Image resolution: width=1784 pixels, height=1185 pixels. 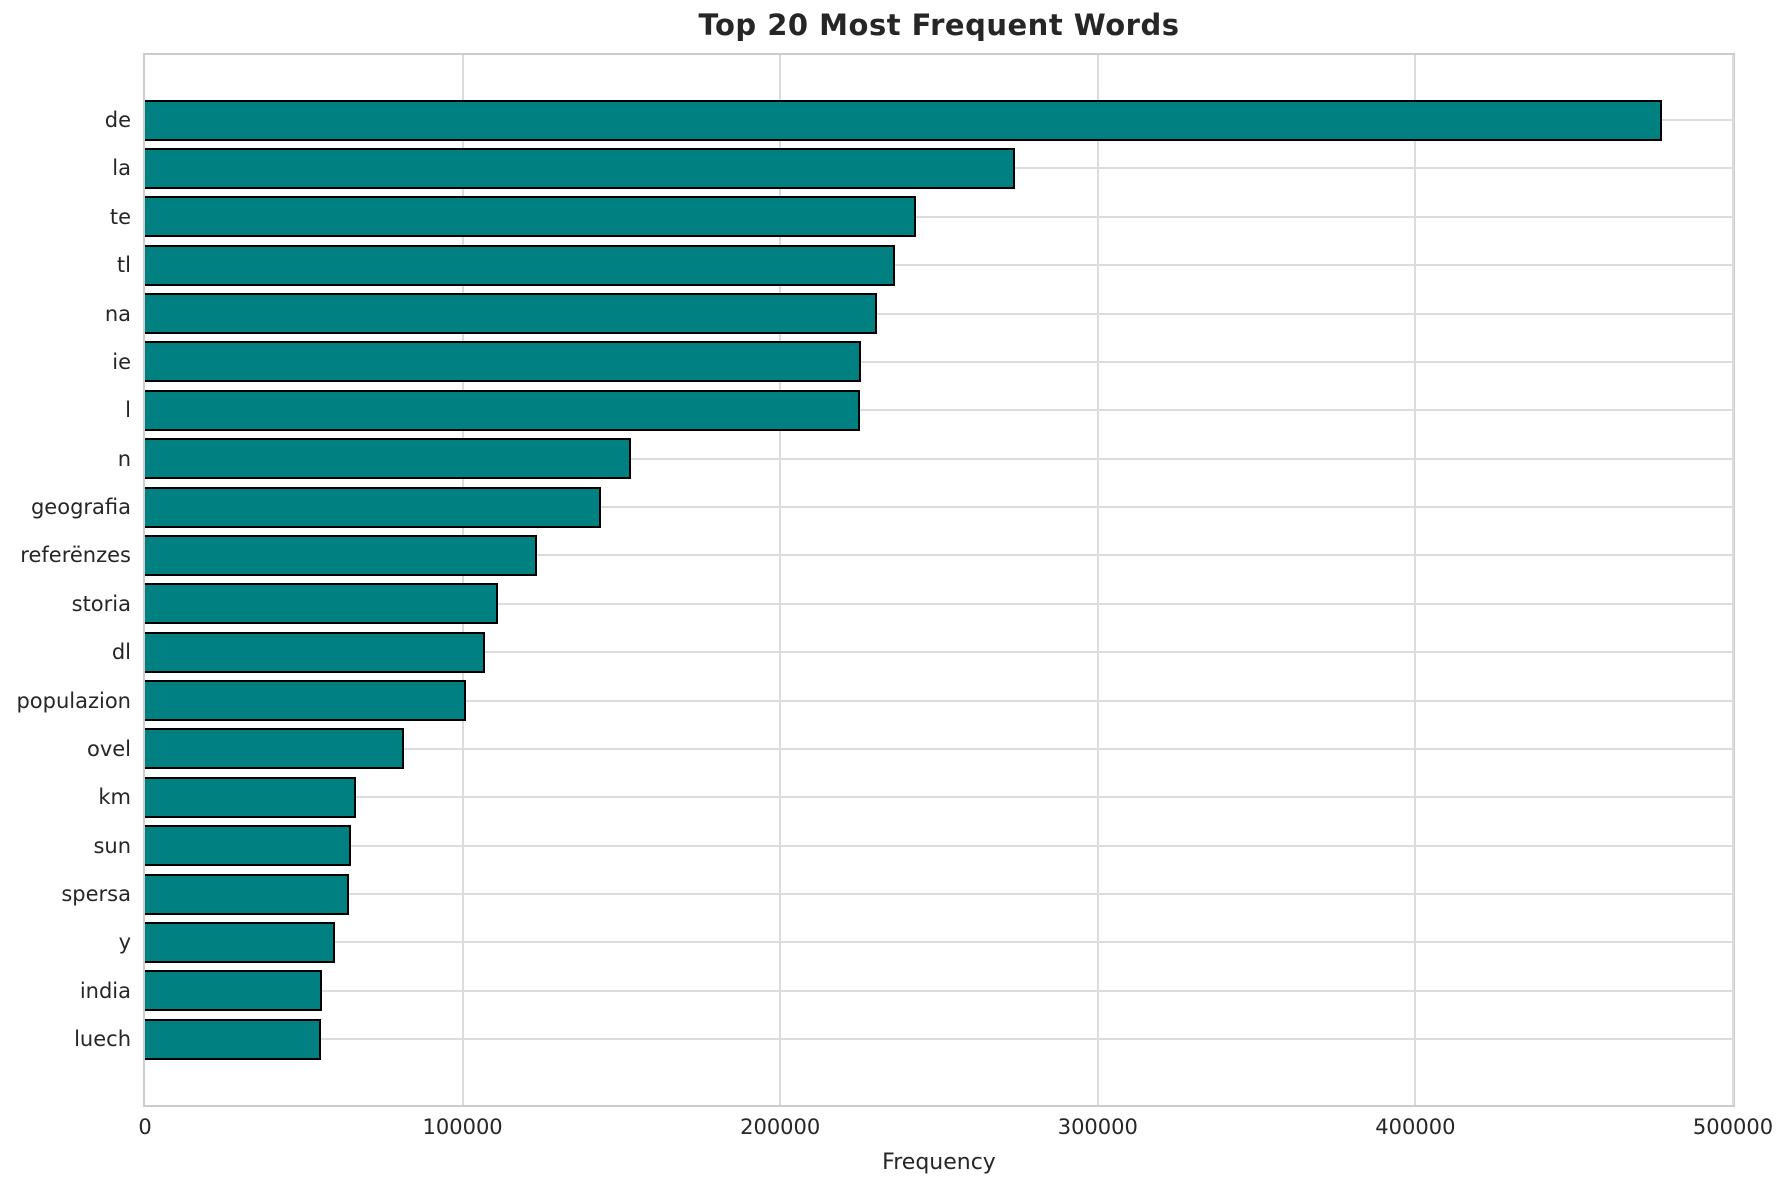 What do you see at coordinates (121, 361) in the screenshot?
I see `y-tick-label-ie: ie` at bounding box center [121, 361].